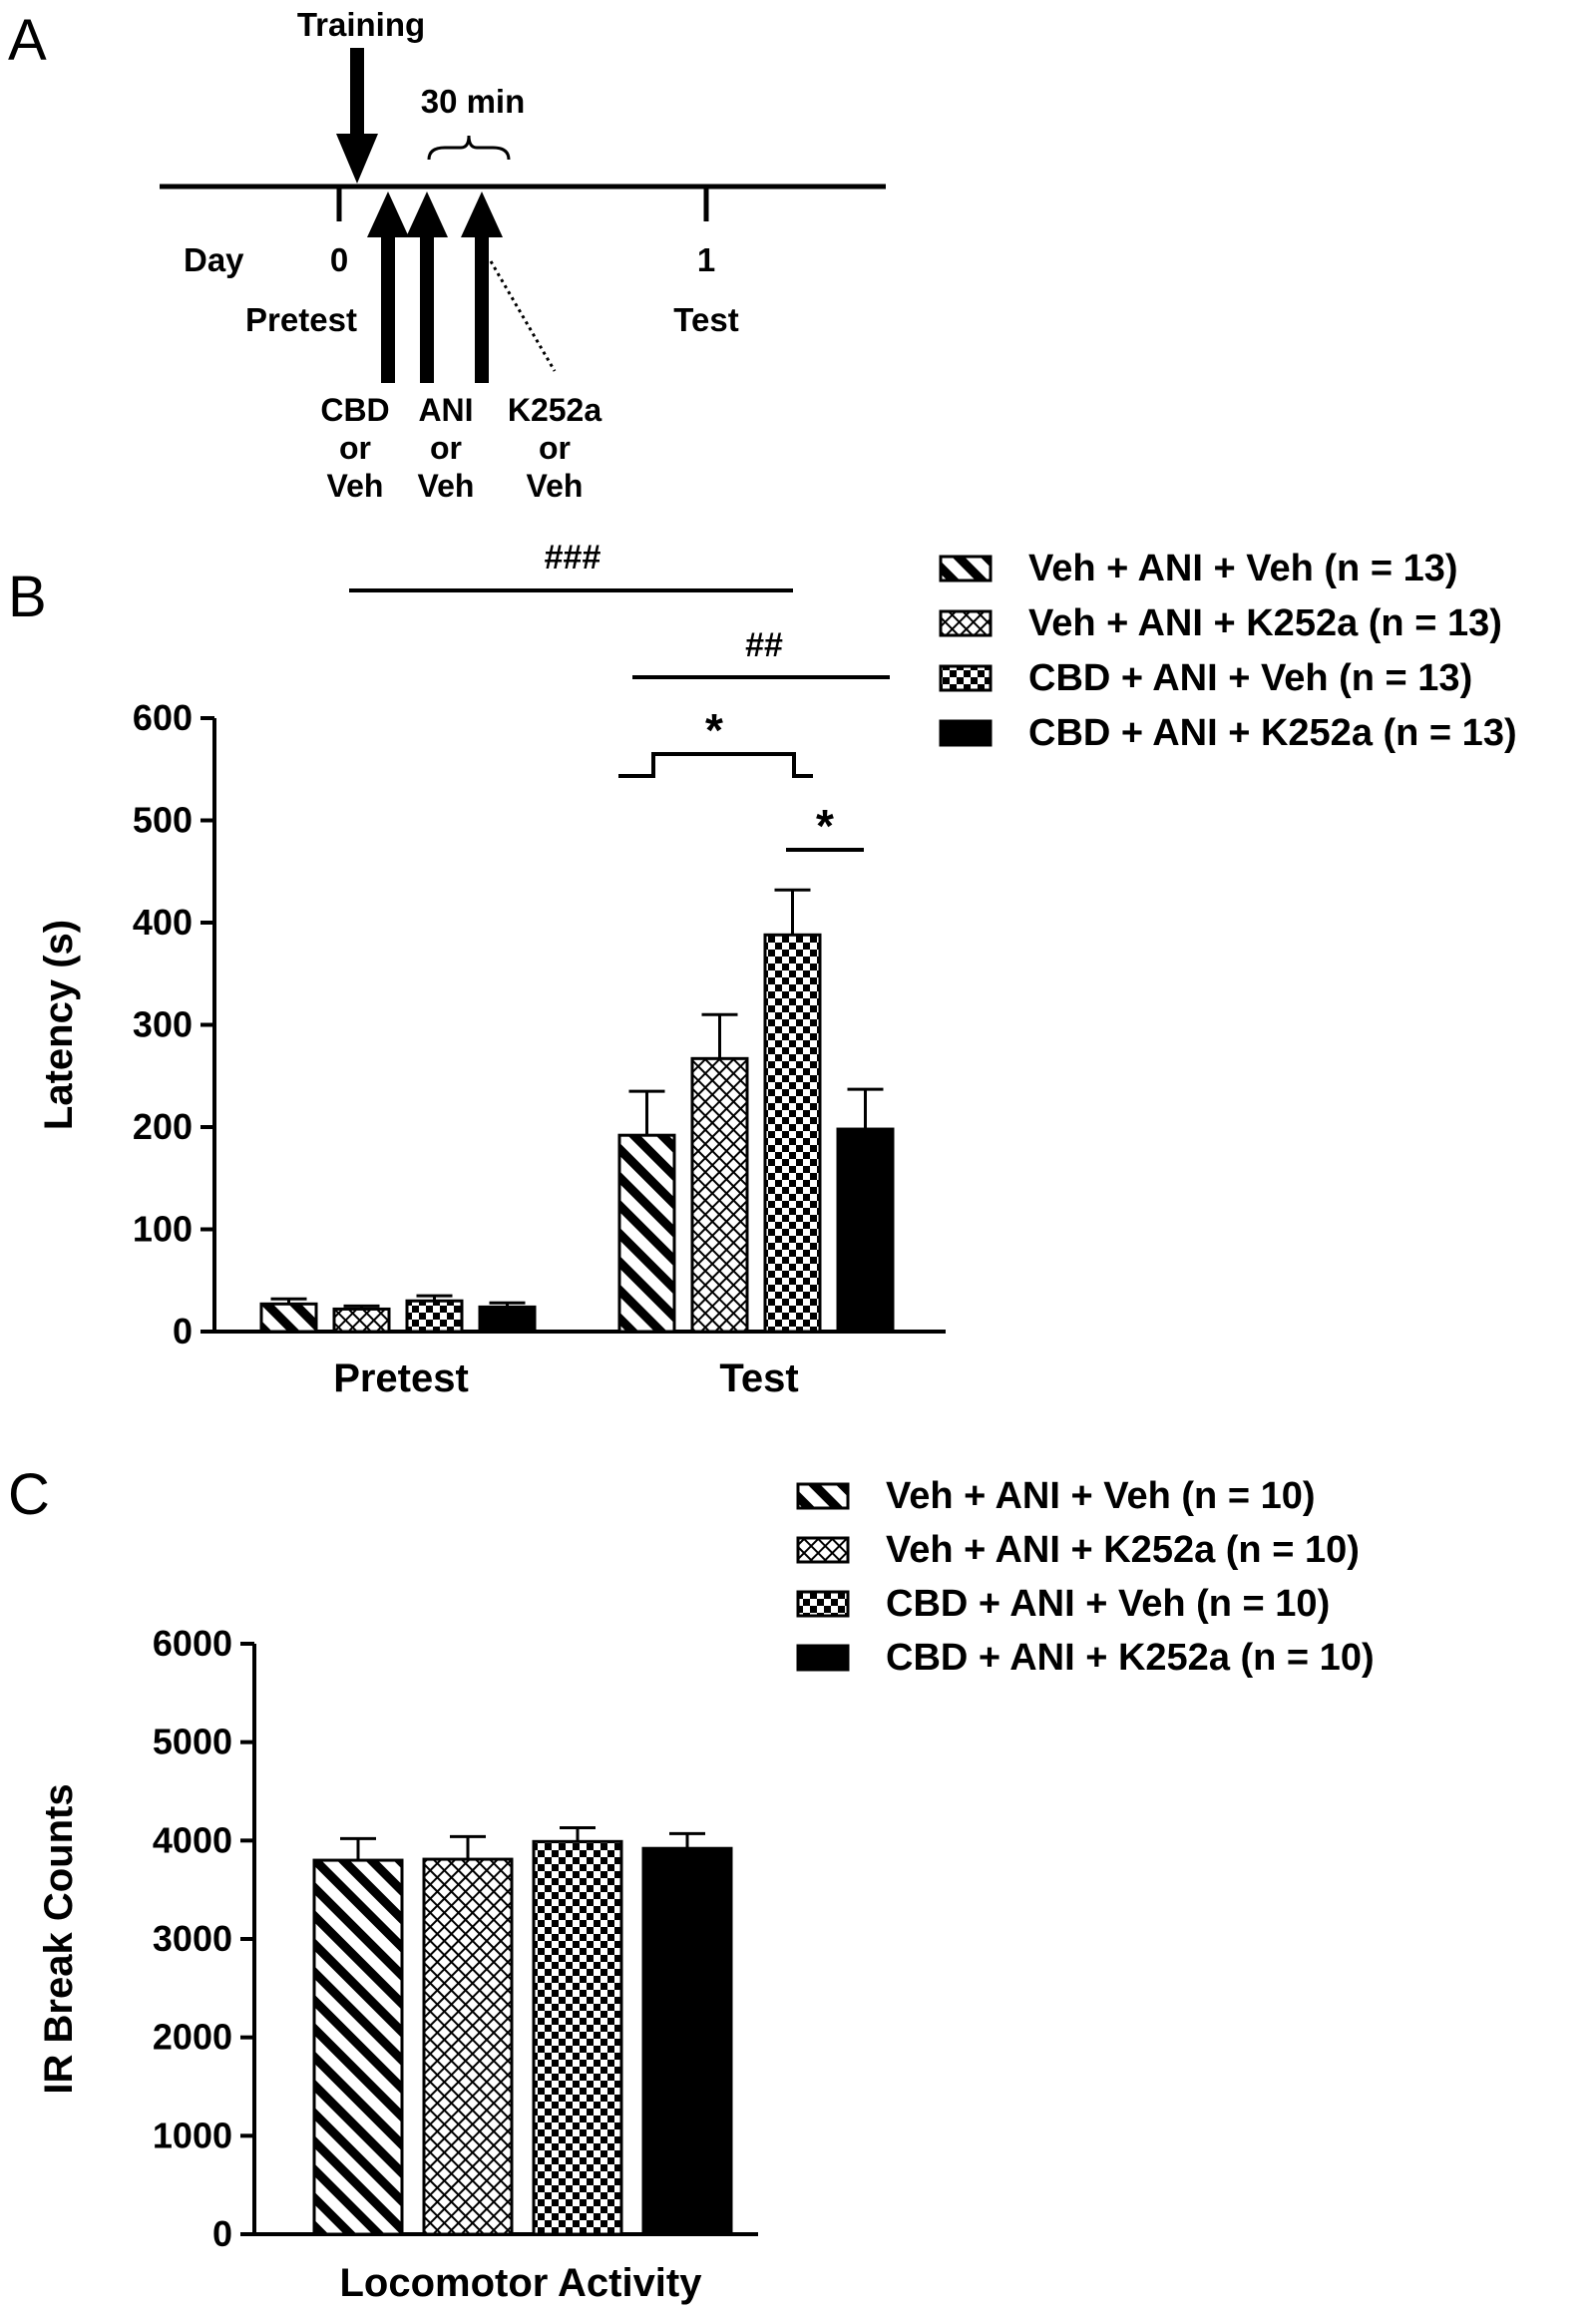  Describe the element at coordinates (355, 486) in the screenshot. I see `injection-cbd-l3: Veh` at that location.